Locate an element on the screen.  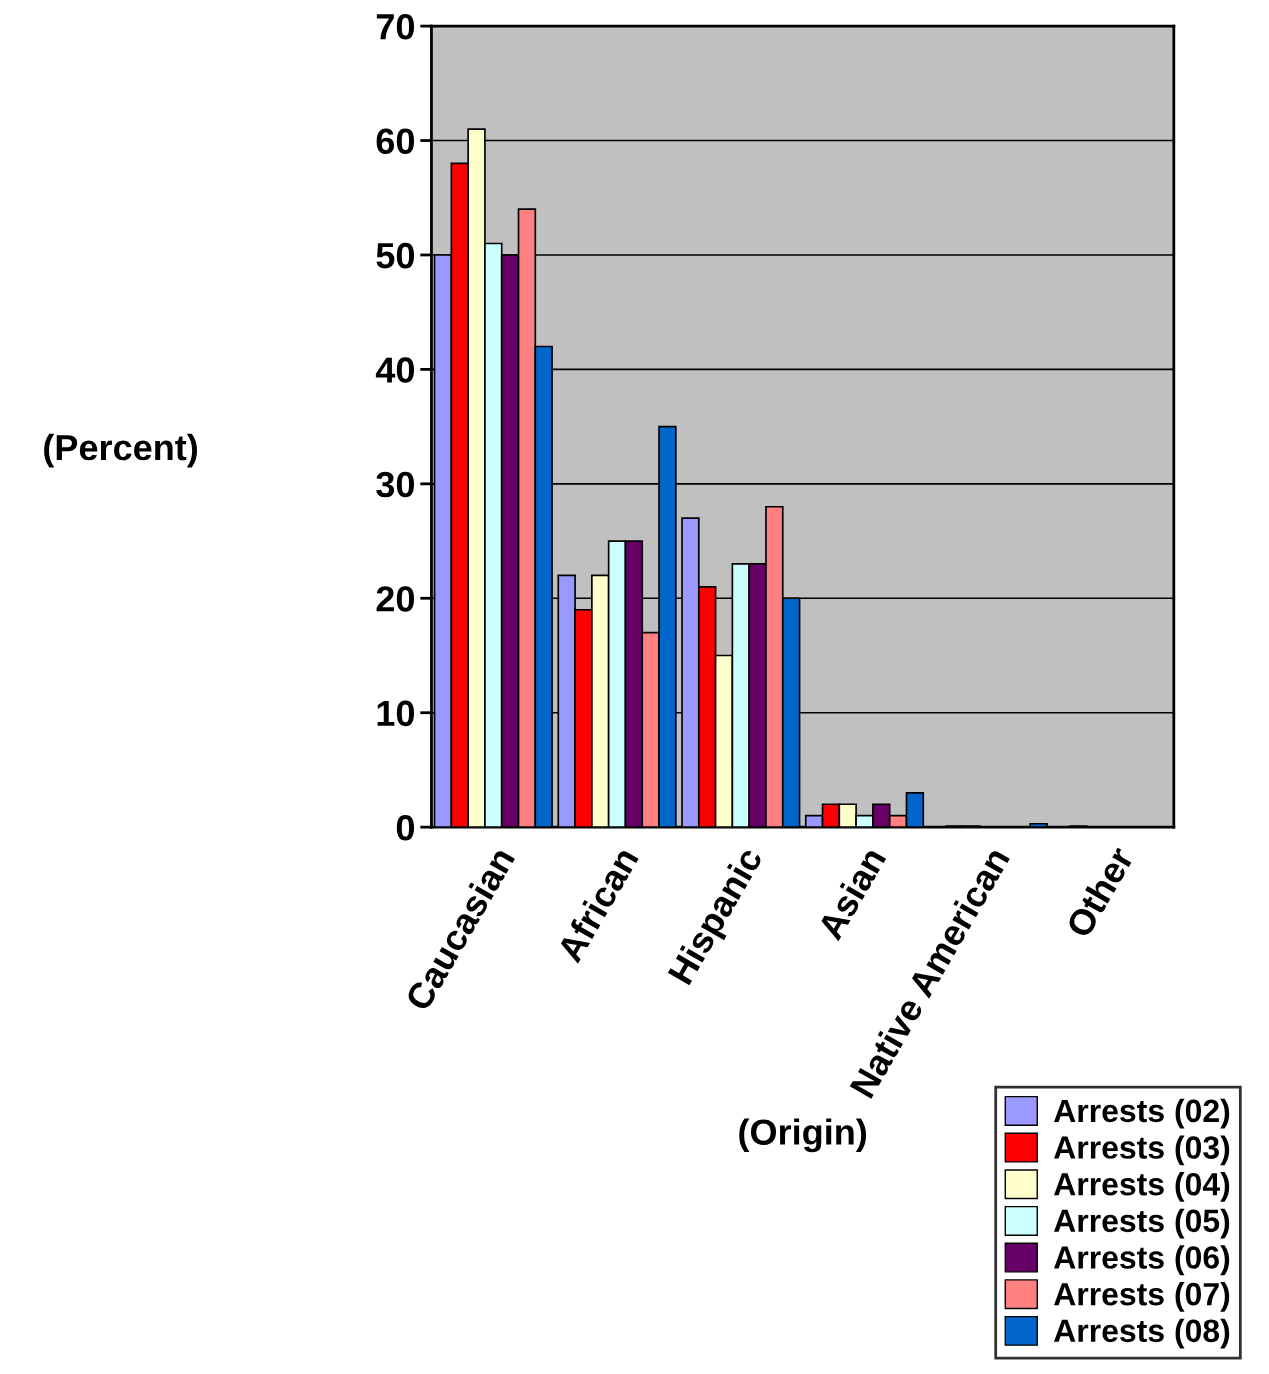
legend-label: Arrests (07) is located at coordinates (1142, 1297).